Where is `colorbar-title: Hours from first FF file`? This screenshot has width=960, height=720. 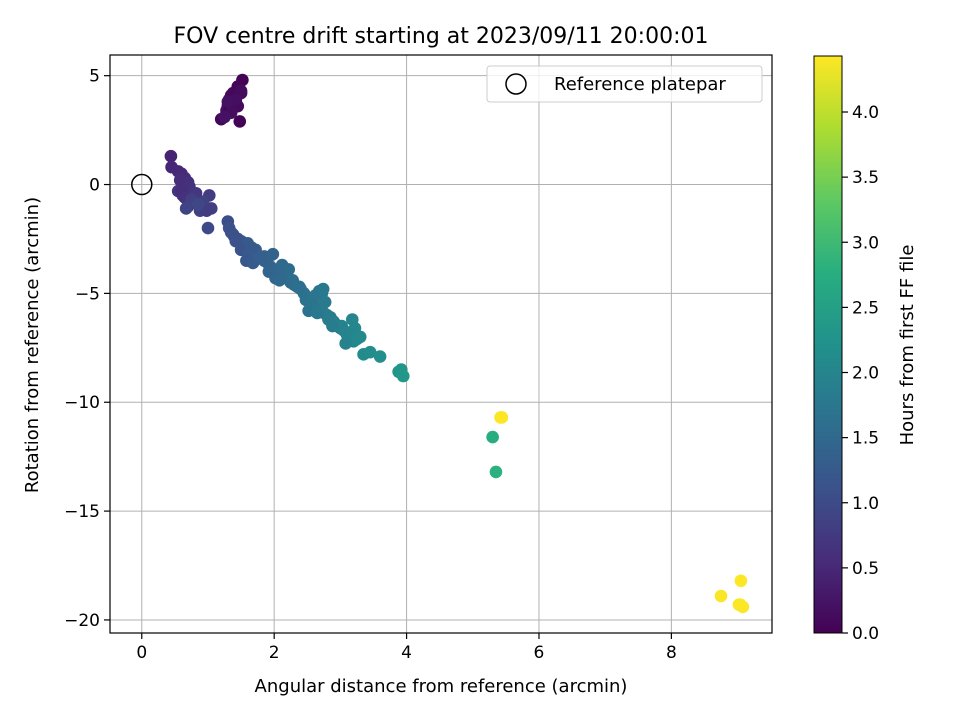 colorbar-title: Hours from first FF file is located at coordinates (907, 345).